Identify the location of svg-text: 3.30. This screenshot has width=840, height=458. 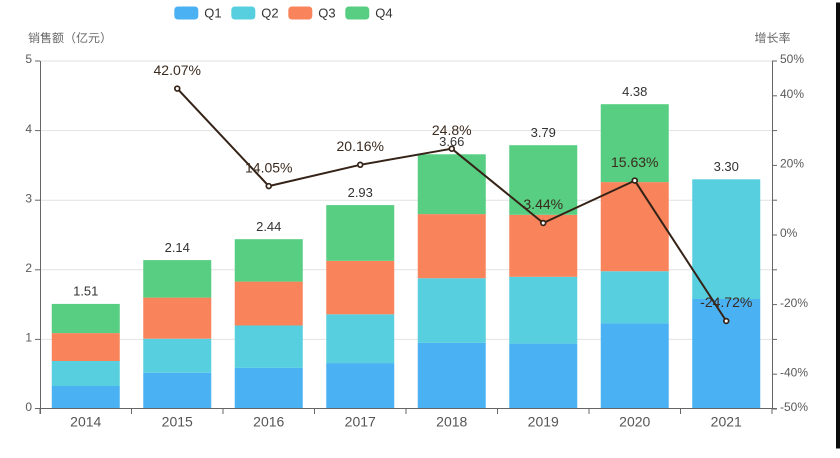
(726, 166).